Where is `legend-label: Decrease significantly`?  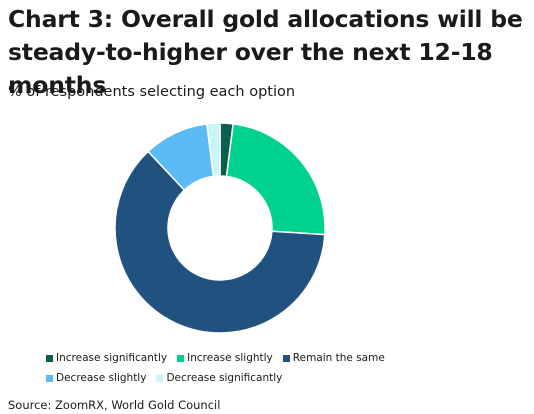
legend-label: Decrease significantly is located at coordinates (224, 378).